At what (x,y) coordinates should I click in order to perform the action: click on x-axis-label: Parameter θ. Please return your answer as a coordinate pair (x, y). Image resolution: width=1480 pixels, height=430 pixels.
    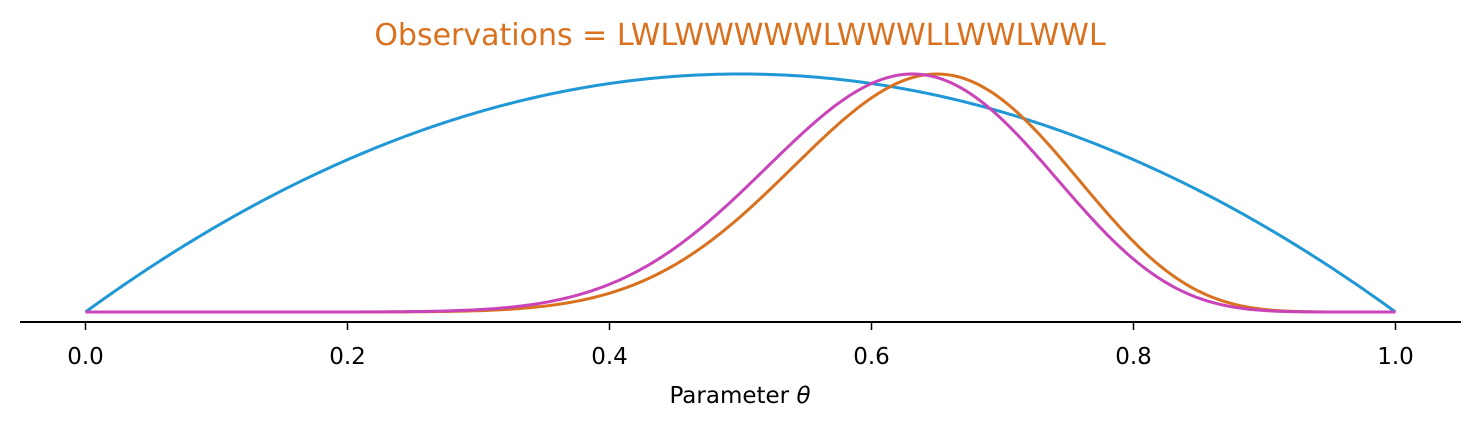
    Looking at the image, I should click on (739, 396).